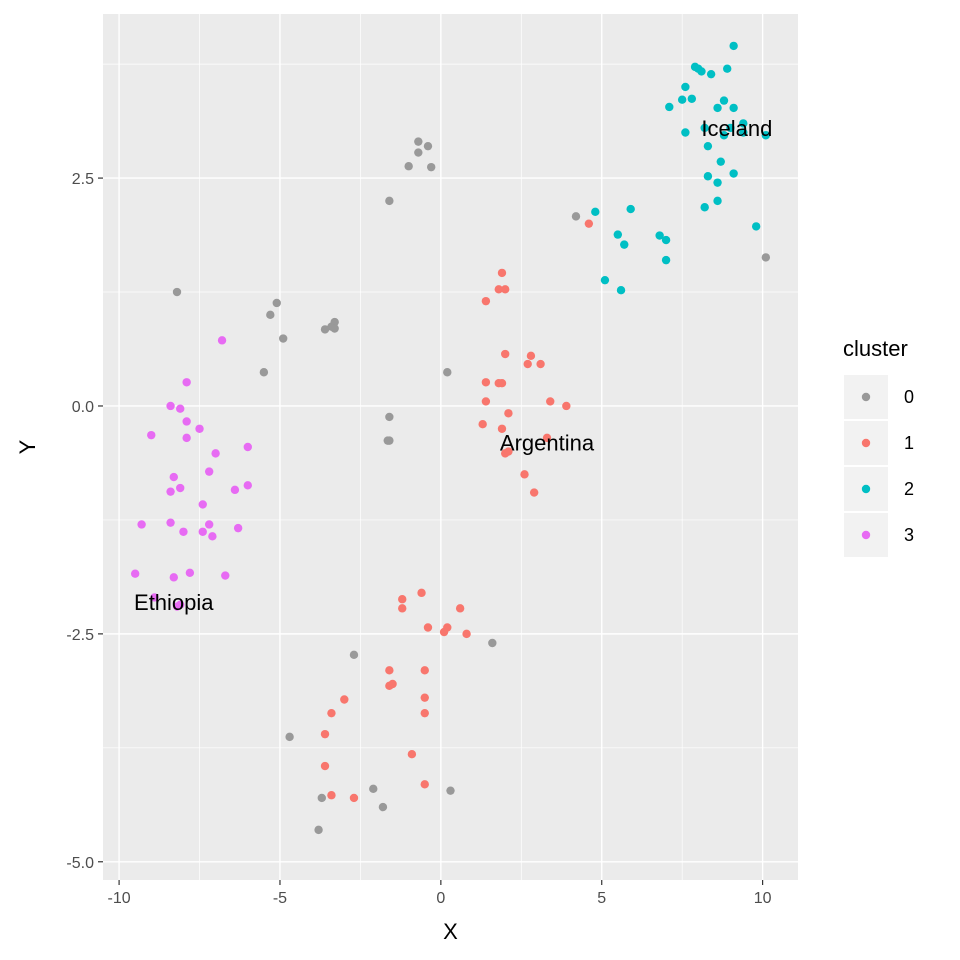 This screenshot has height=960, width=960. Describe the element at coordinates (450, 931) in the screenshot. I see `x-axis-title: X` at that location.